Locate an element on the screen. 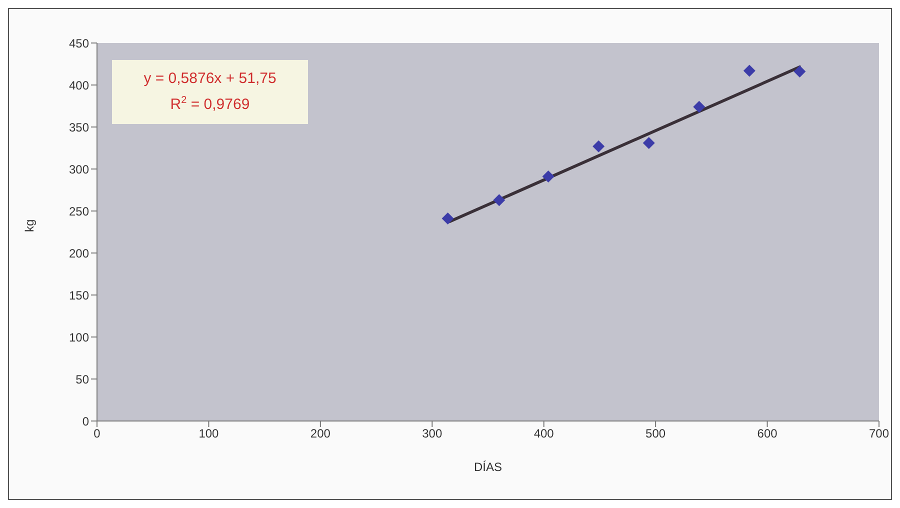 The image size is (900, 508). y-tick-label: 400 is located at coordinates (79, 85).